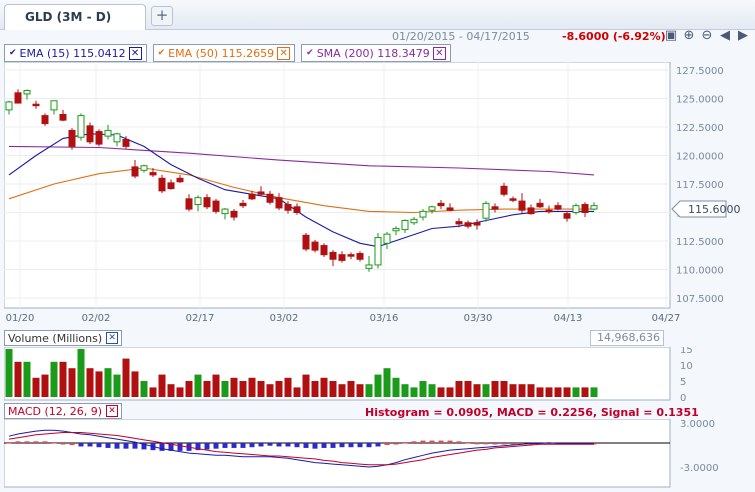 The height and width of the screenshot is (492, 755). Describe the element at coordinates (683, 382) in the screenshot. I see `volume-y-tick: 5` at that location.